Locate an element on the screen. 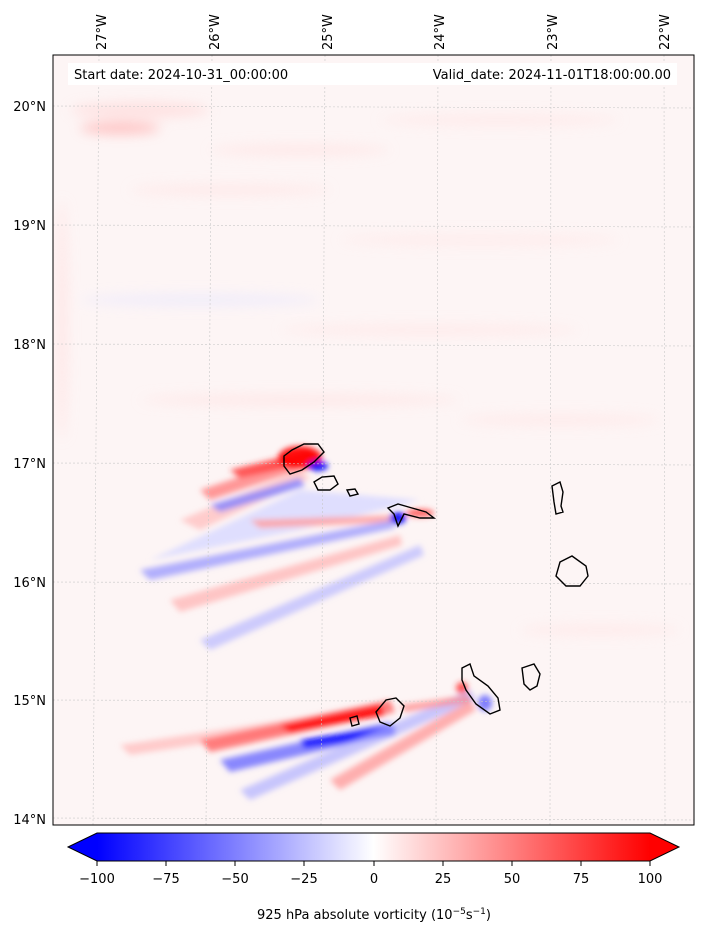  colorbar-tick-label: −50 is located at coordinates (234, 879).